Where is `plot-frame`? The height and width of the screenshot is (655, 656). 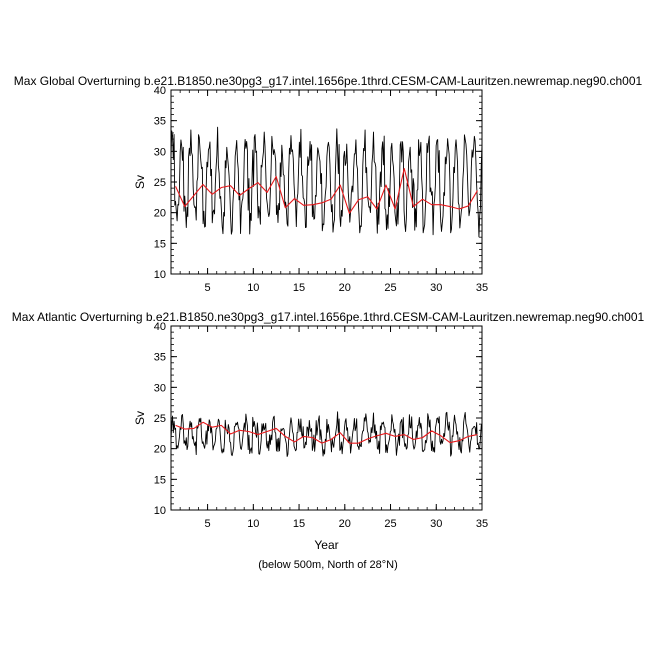
plot-frame is located at coordinates (326, 418).